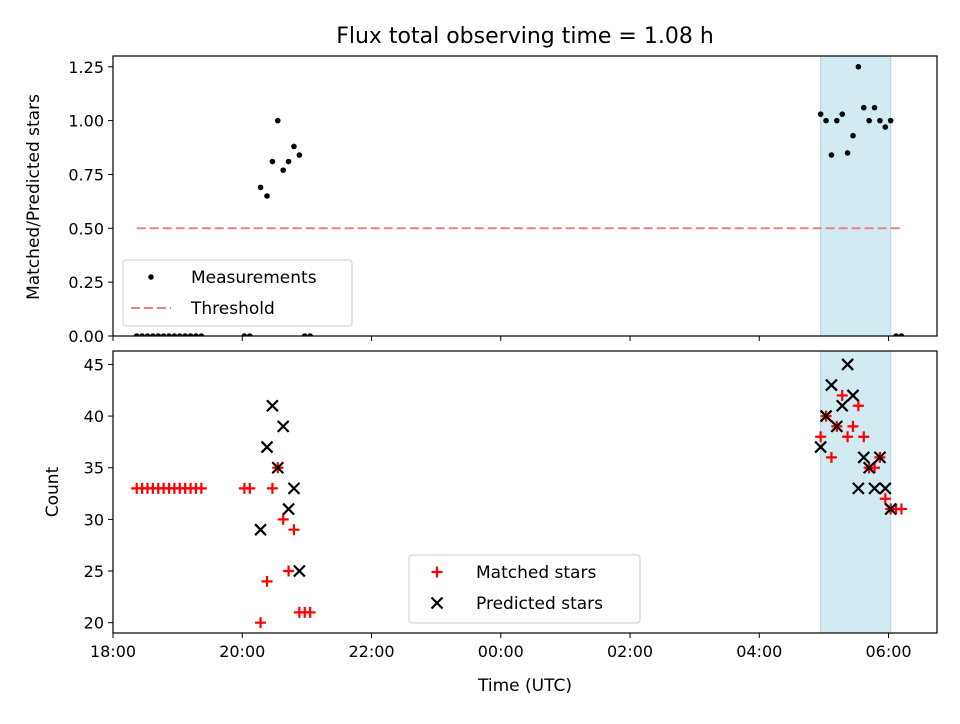 The width and height of the screenshot is (960, 724). I want to click on x-tick-label: 18:00, so click(113, 651).